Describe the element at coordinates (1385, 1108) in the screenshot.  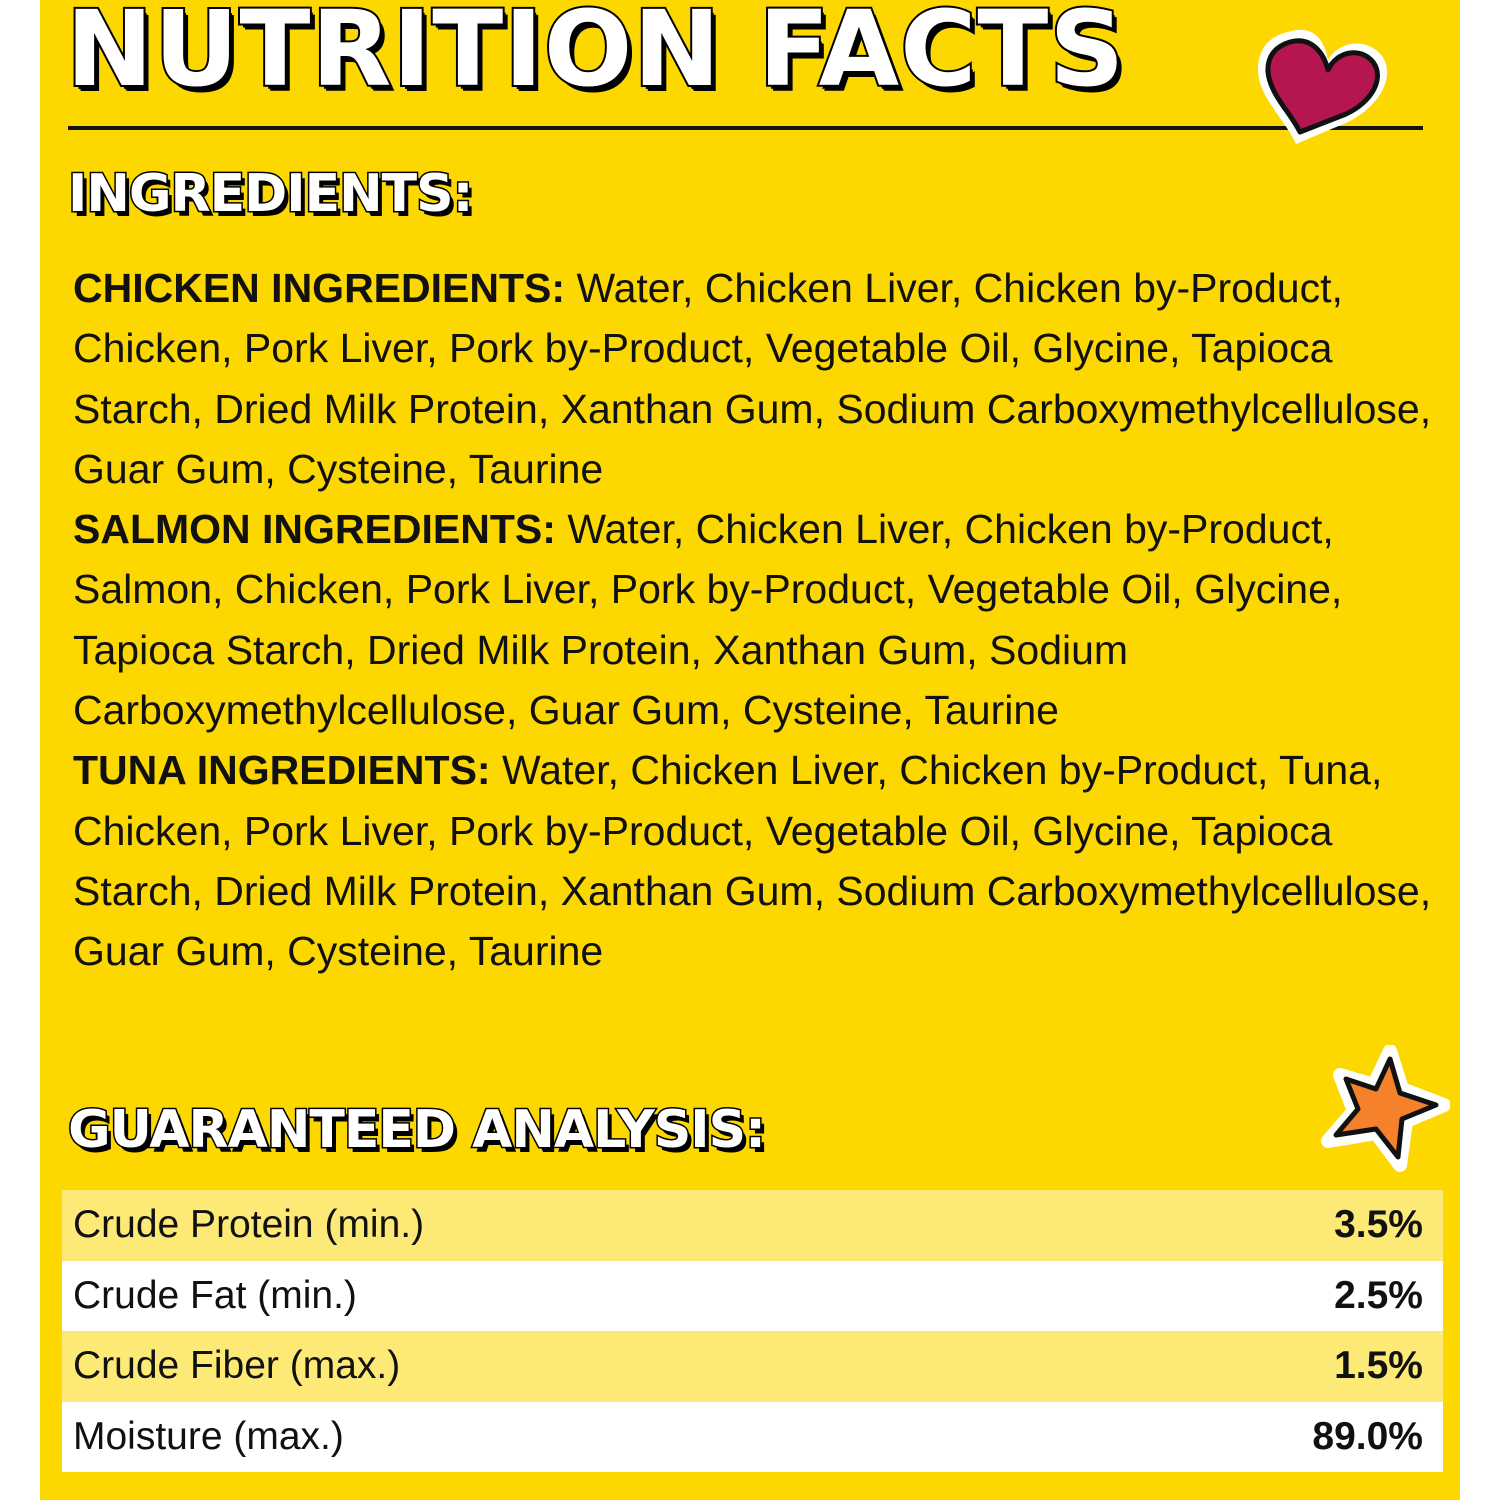
I see `star-icon` at that location.